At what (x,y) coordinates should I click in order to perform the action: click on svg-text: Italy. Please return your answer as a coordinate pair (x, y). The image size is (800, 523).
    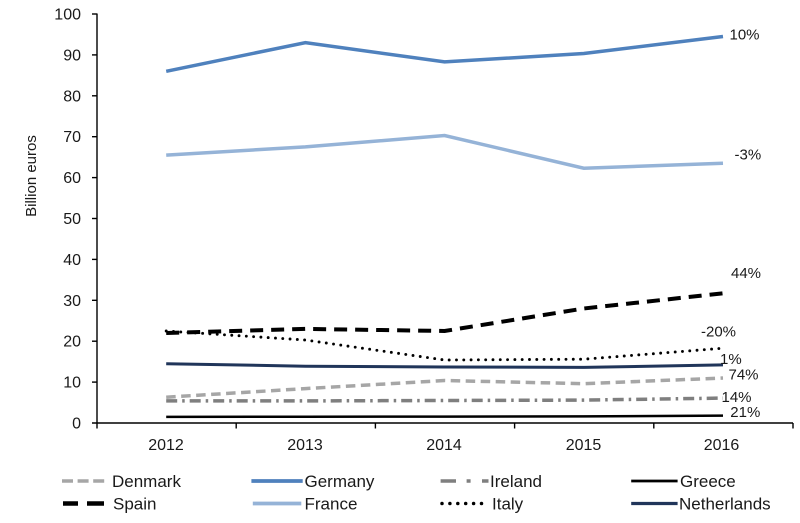
    Looking at the image, I should click on (508, 504).